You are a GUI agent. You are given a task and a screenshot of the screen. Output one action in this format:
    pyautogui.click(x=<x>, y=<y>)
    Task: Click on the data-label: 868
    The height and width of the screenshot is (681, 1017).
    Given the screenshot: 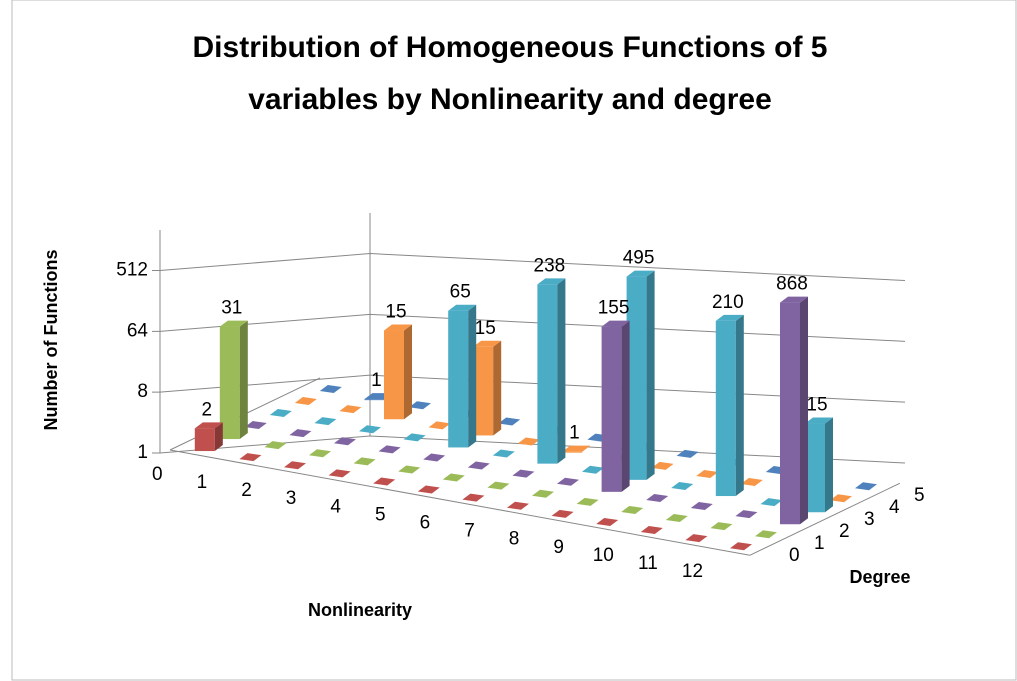 What is the action you would take?
    pyautogui.click(x=792, y=284)
    